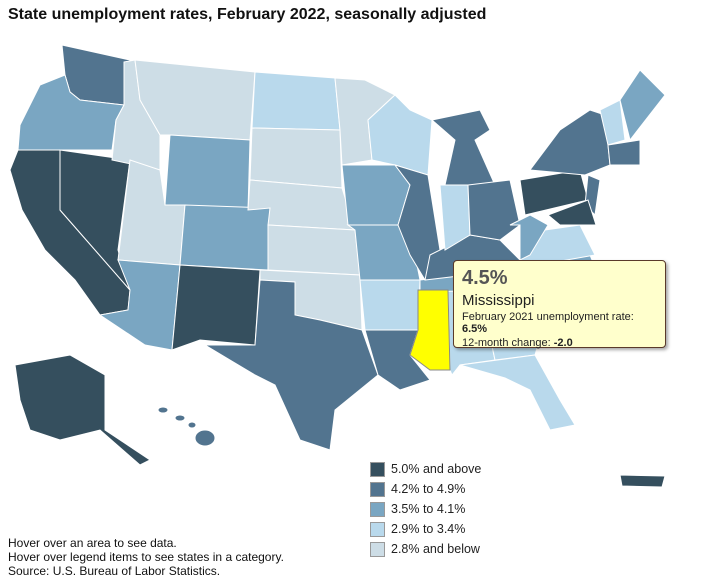  I want to click on state-oh, so click(494, 210).